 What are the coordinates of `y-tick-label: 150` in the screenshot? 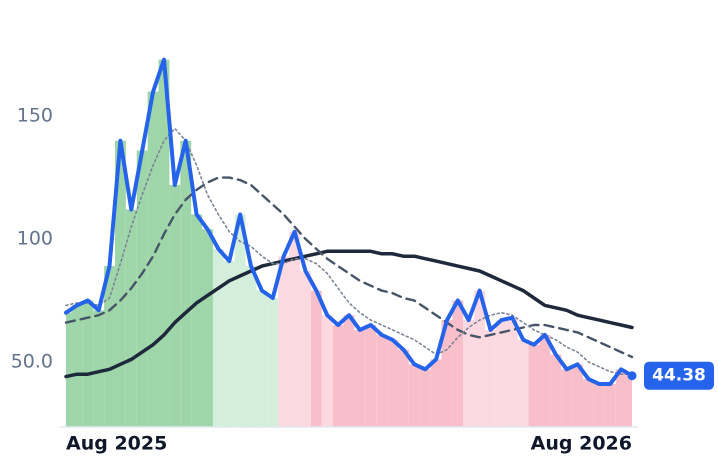 It's located at (35, 116).